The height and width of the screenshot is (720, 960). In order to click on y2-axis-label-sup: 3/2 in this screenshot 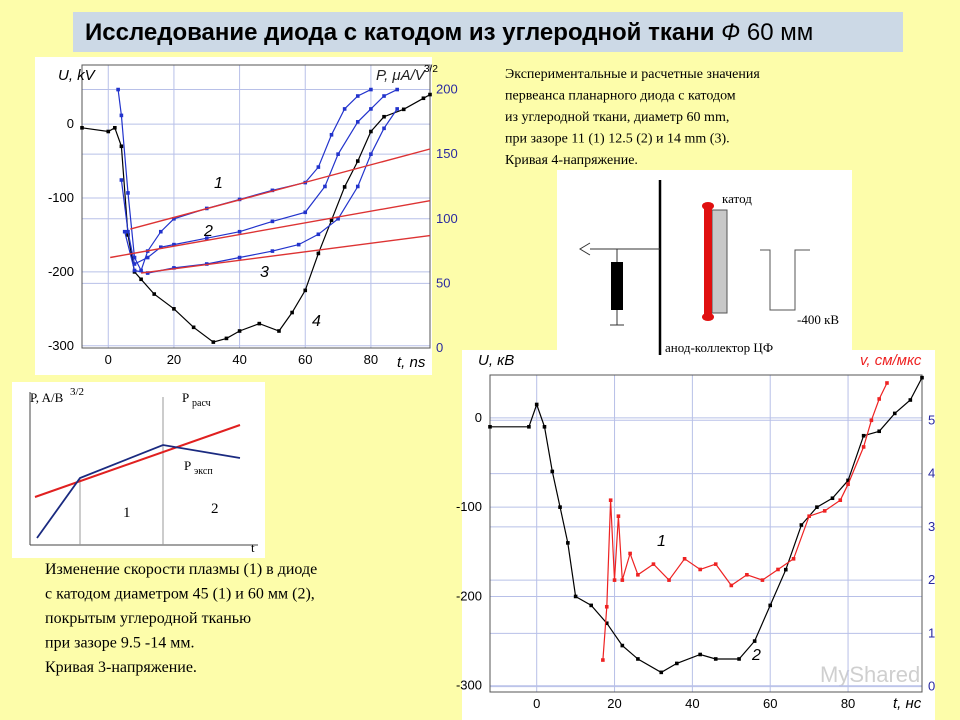, I will do `click(431, 69)`.